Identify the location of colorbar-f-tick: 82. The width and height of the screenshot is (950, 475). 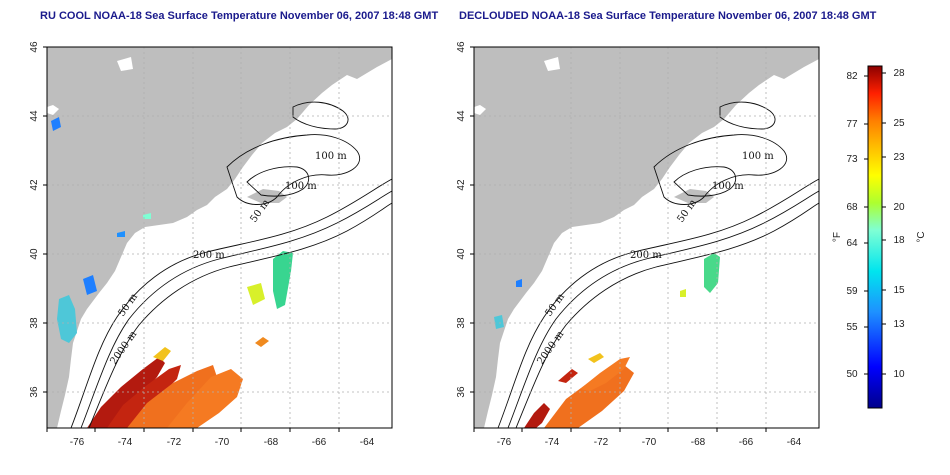
(852, 76).